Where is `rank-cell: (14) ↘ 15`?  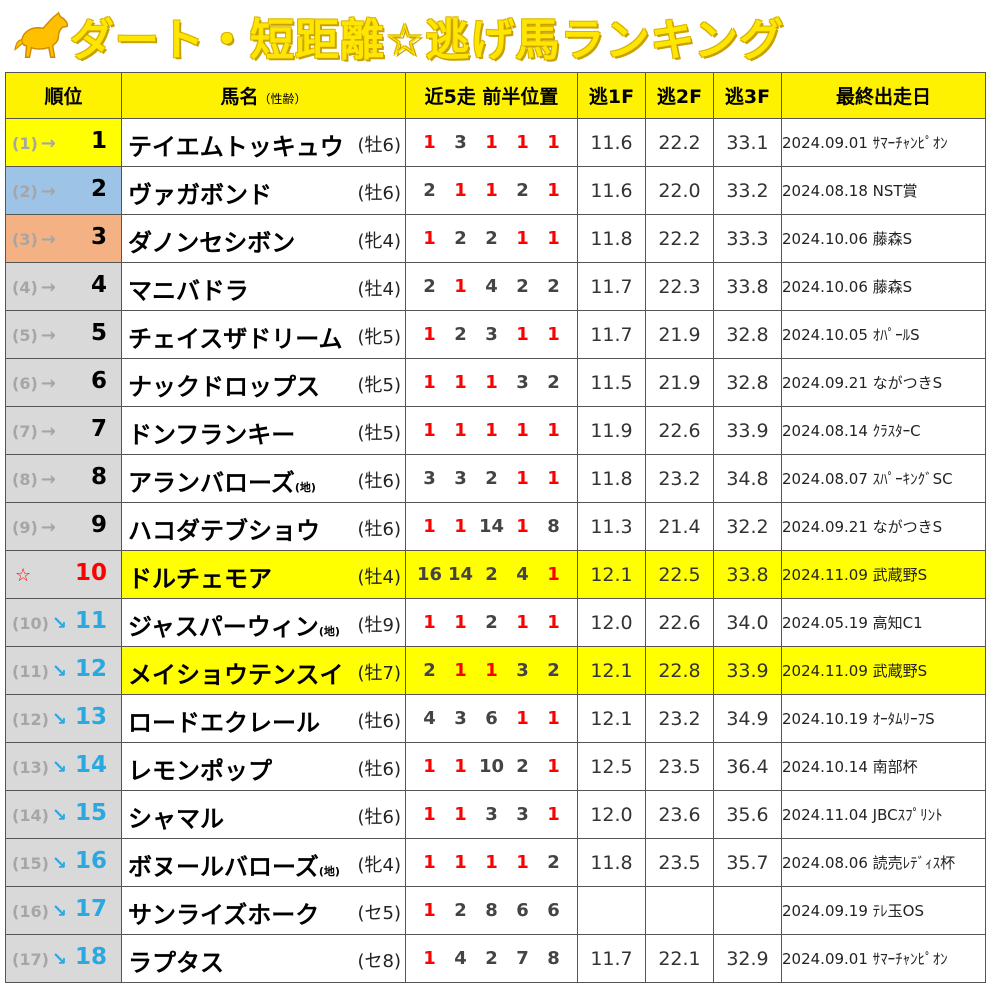
rank-cell: (14) ↘ 15 is located at coordinates (63, 814).